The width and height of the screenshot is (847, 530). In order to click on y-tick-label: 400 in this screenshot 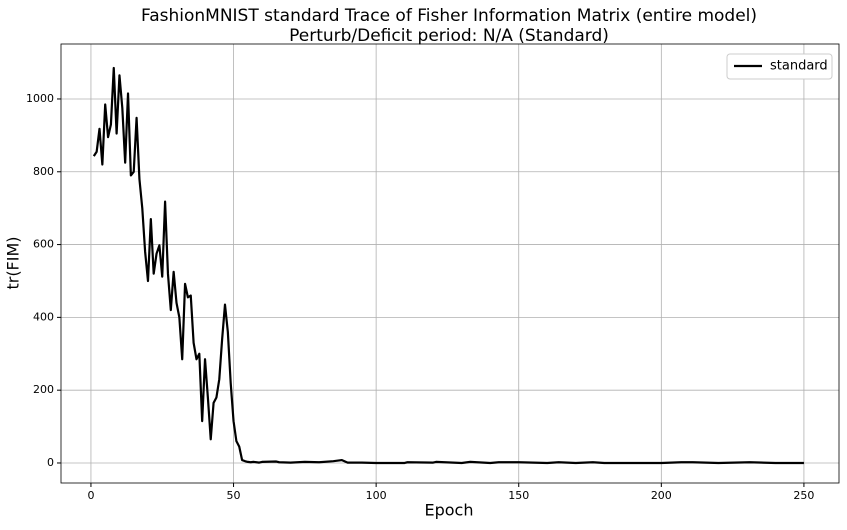, I will do `click(43, 316)`.